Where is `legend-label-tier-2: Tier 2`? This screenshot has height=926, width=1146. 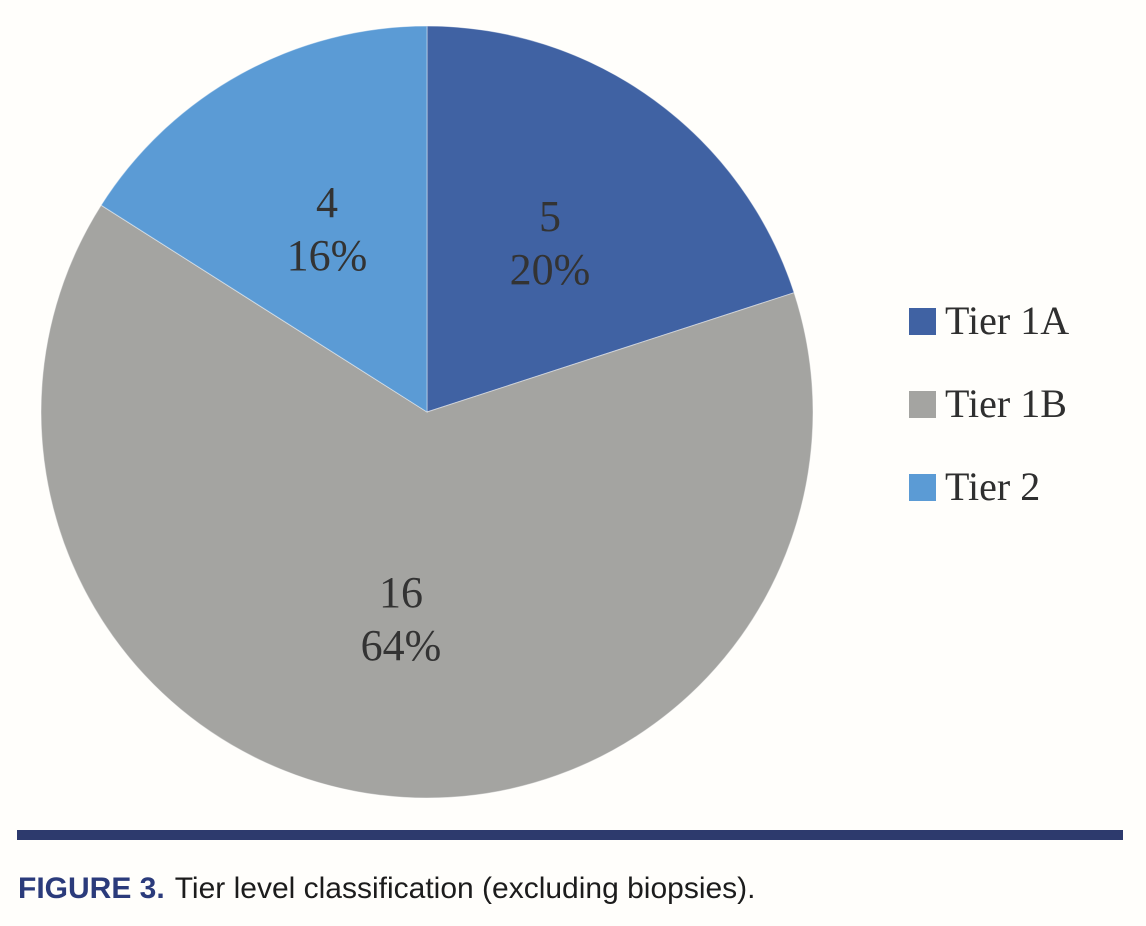
legend-label-tier-2: Tier 2 is located at coordinates (993, 486).